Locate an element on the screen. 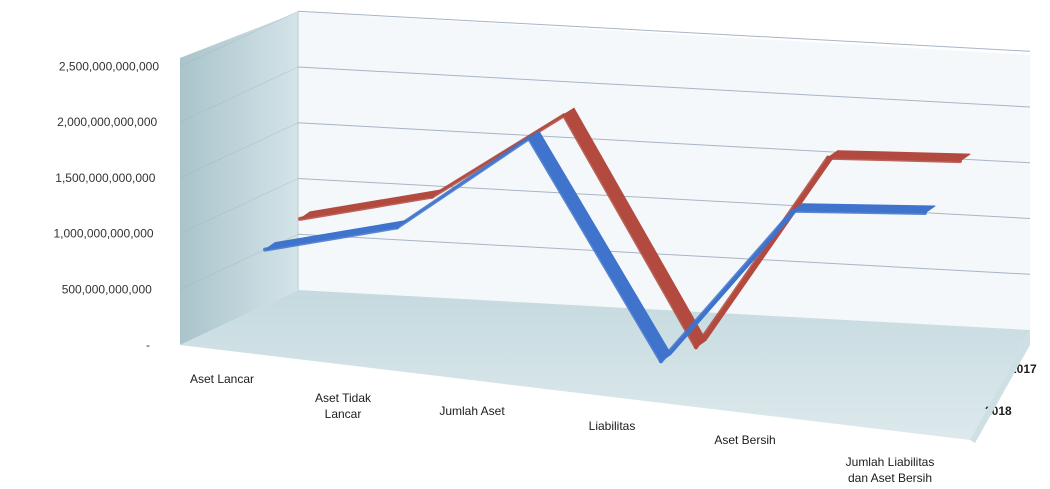  depth-wall is located at coordinates (1000, 386).